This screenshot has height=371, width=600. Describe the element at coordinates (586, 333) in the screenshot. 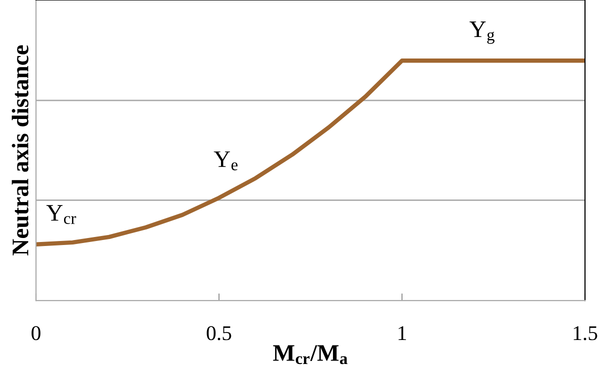

I see `x-tick-label: 1.5` at that location.